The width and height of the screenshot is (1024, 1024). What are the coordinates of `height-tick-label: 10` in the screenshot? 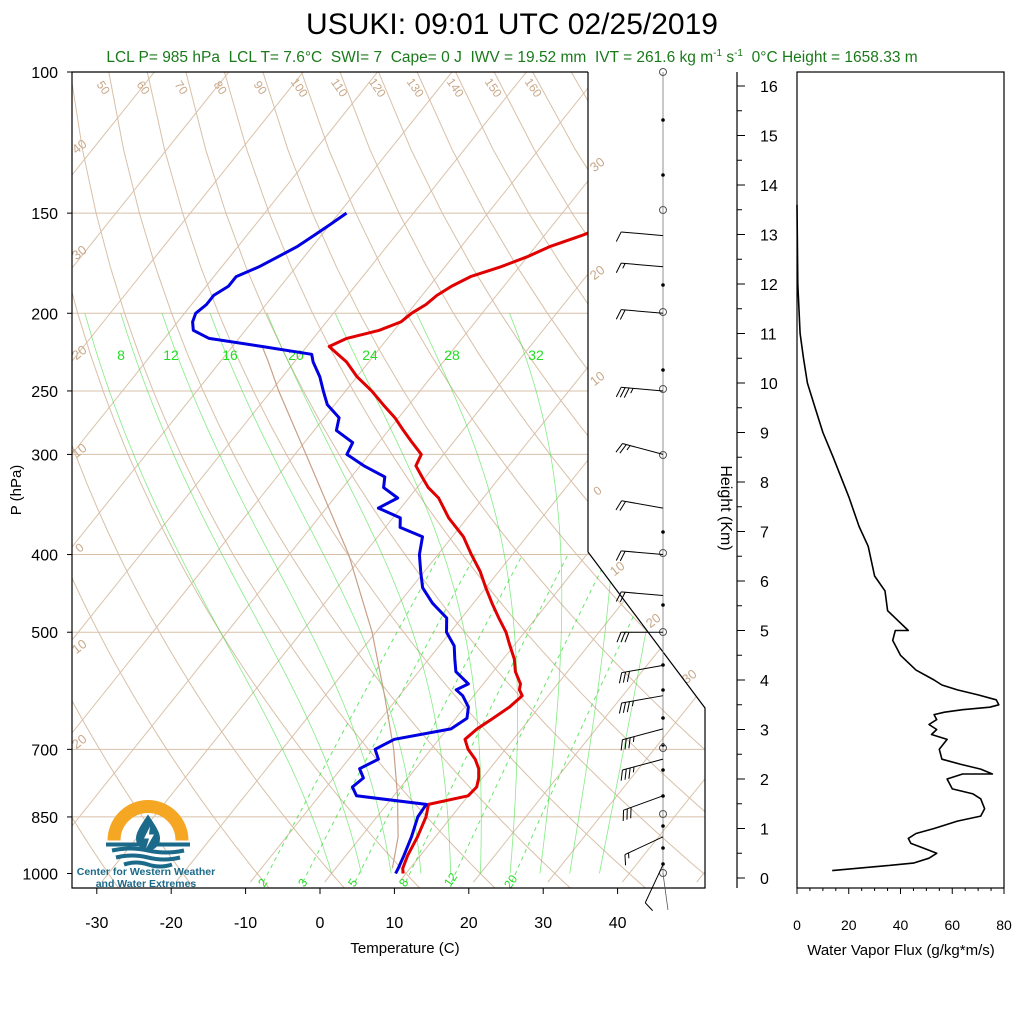 It's located at (769, 384).